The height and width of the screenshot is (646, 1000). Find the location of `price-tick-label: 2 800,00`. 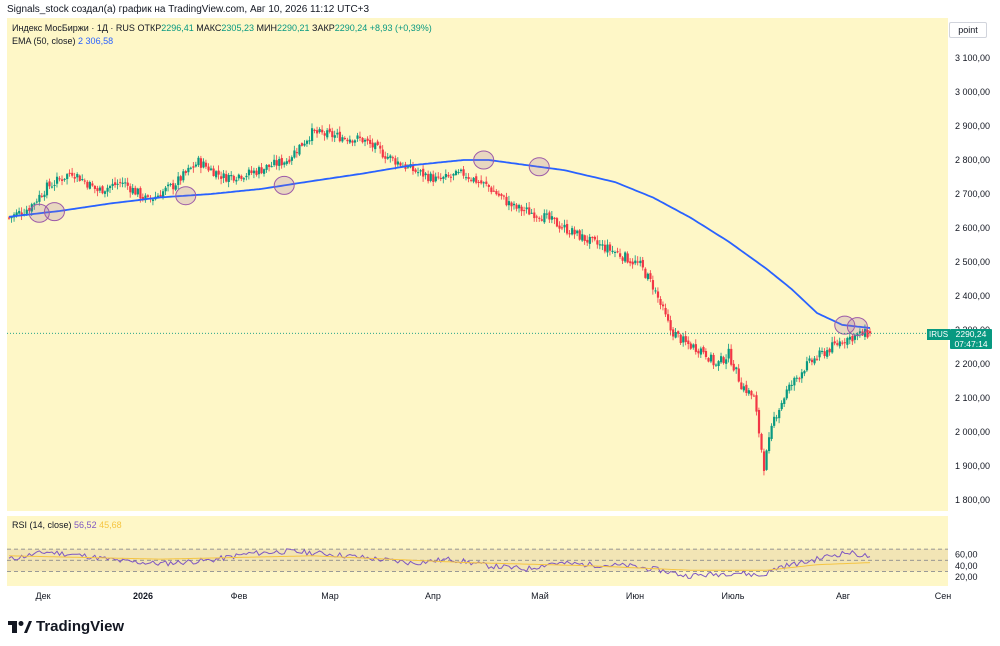

price-tick-label: 2 800,00 is located at coordinates (972, 160).